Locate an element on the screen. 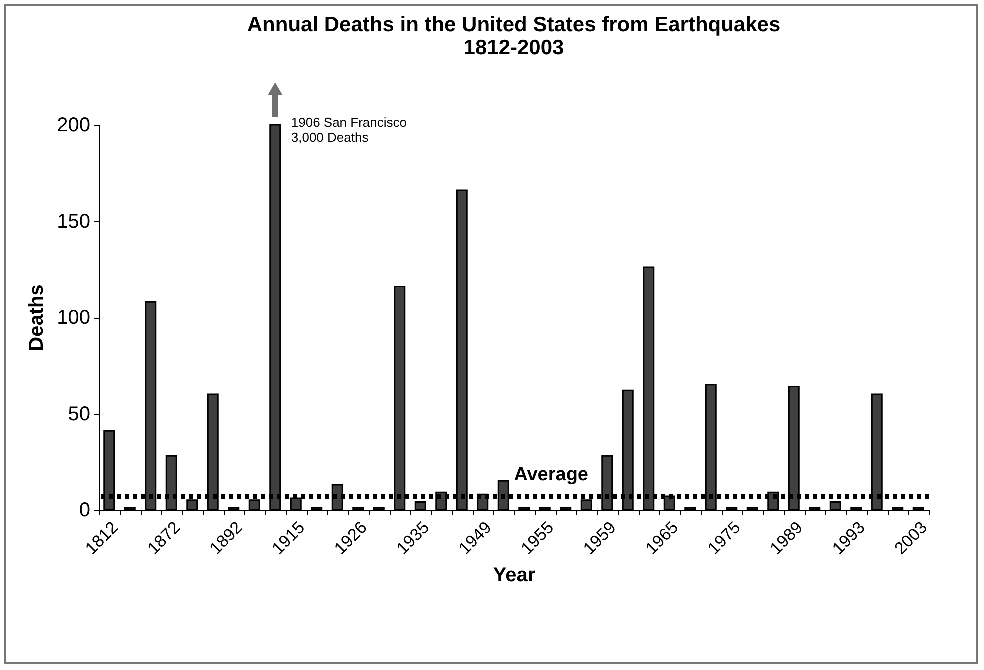 The height and width of the screenshot is (670, 984). x-axis-title: Year is located at coordinates (514, 575).